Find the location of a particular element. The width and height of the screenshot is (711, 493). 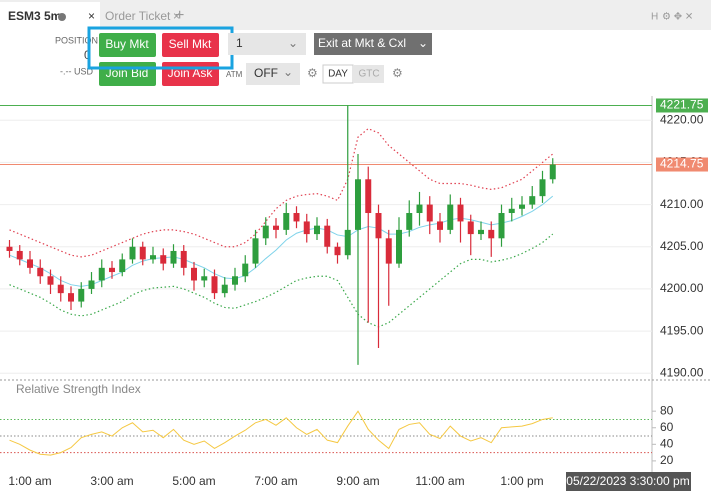

price-tag-label: 4214.75 is located at coordinates (682, 164).